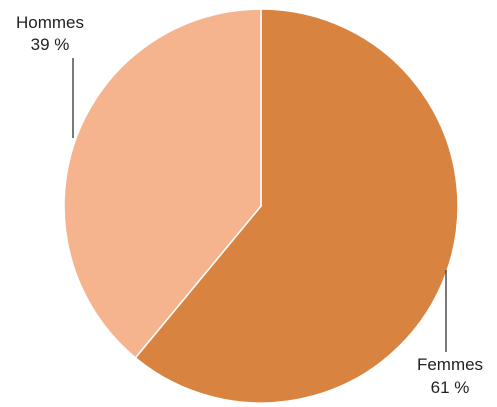 The image size is (497, 407). Describe the element at coordinates (50, 44) in the screenshot. I see `slice-label-hommes-value: 39 %` at that location.